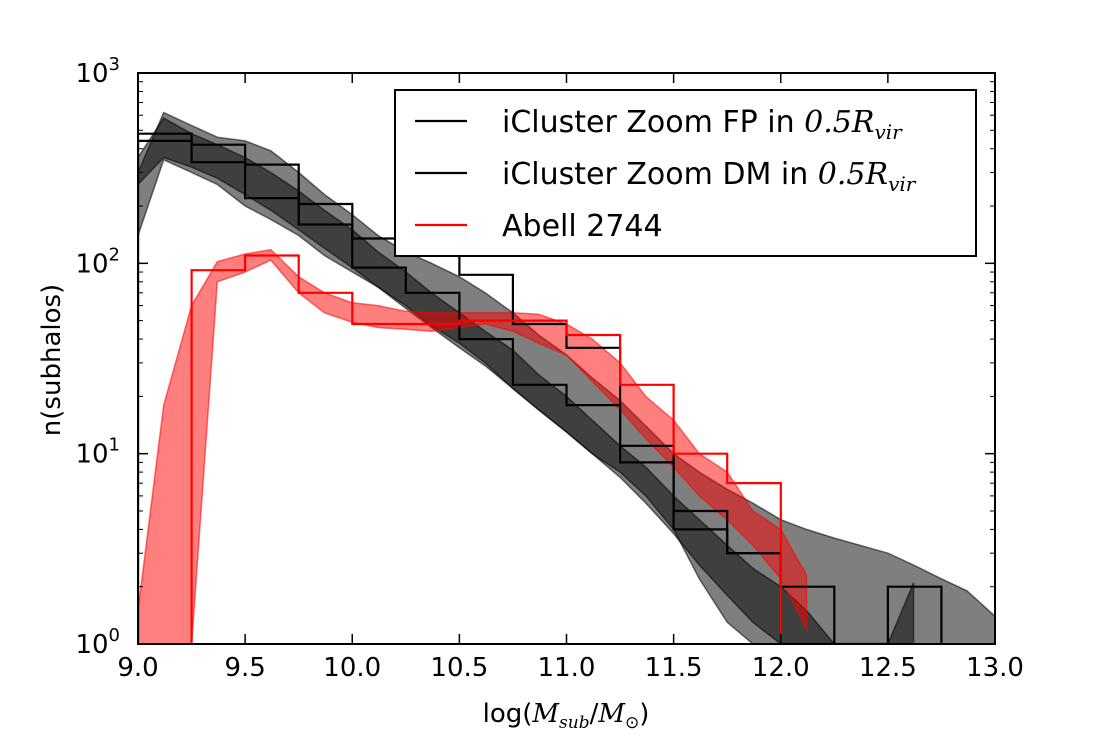 This screenshot has height=736, width=1104. What do you see at coordinates (459, 668) in the screenshot?
I see `x-tick-label: 10.5` at bounding box center [459, 668].